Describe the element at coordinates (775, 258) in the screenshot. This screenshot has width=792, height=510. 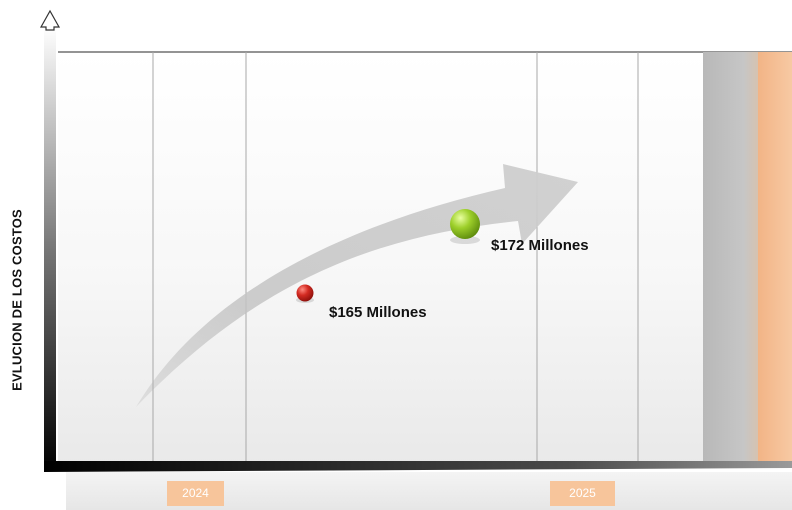
I see `orange-band` at that location.